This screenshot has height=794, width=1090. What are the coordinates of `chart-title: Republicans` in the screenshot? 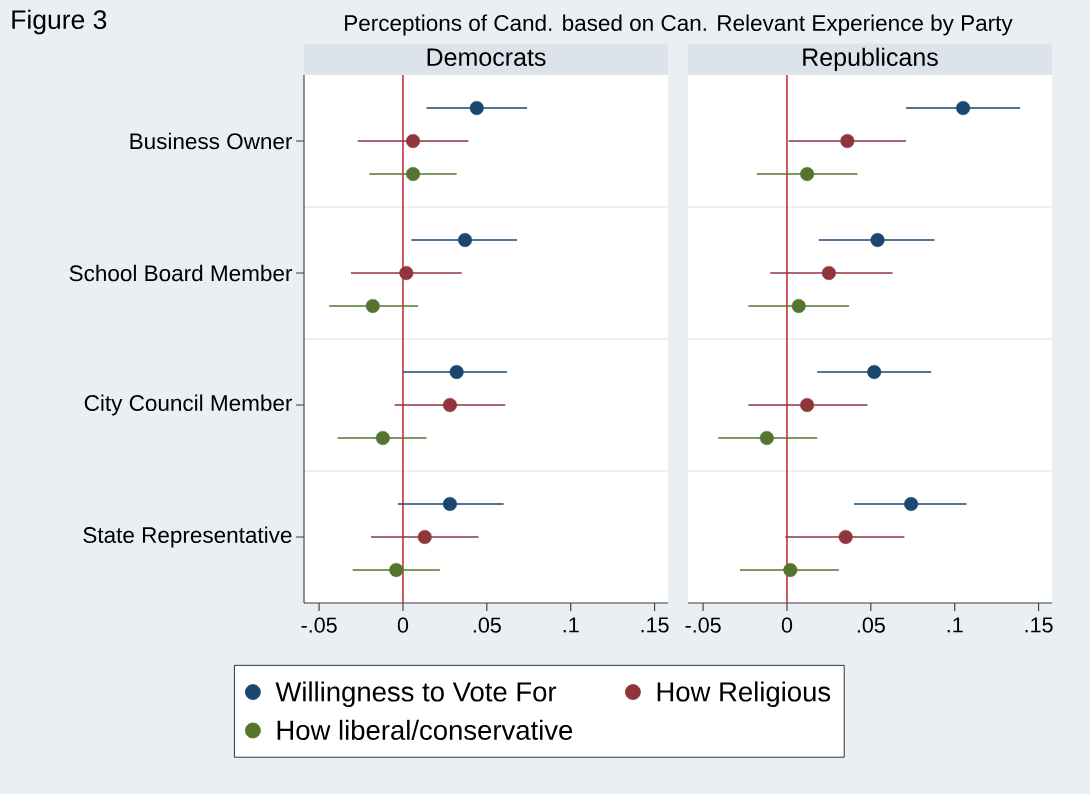 It's located at (870, 59).